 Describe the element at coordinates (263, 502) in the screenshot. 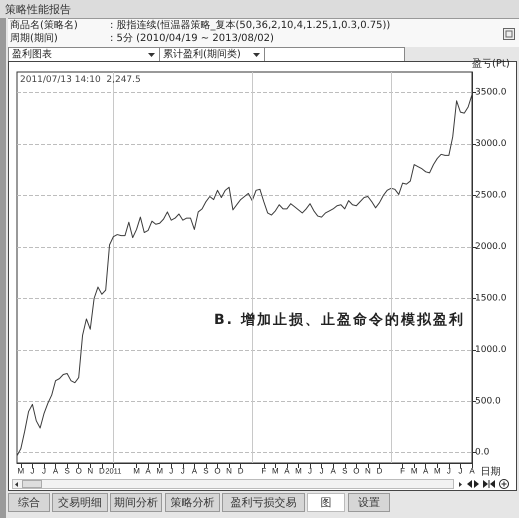

I see `tab: 盈利亏损交易` at that location.